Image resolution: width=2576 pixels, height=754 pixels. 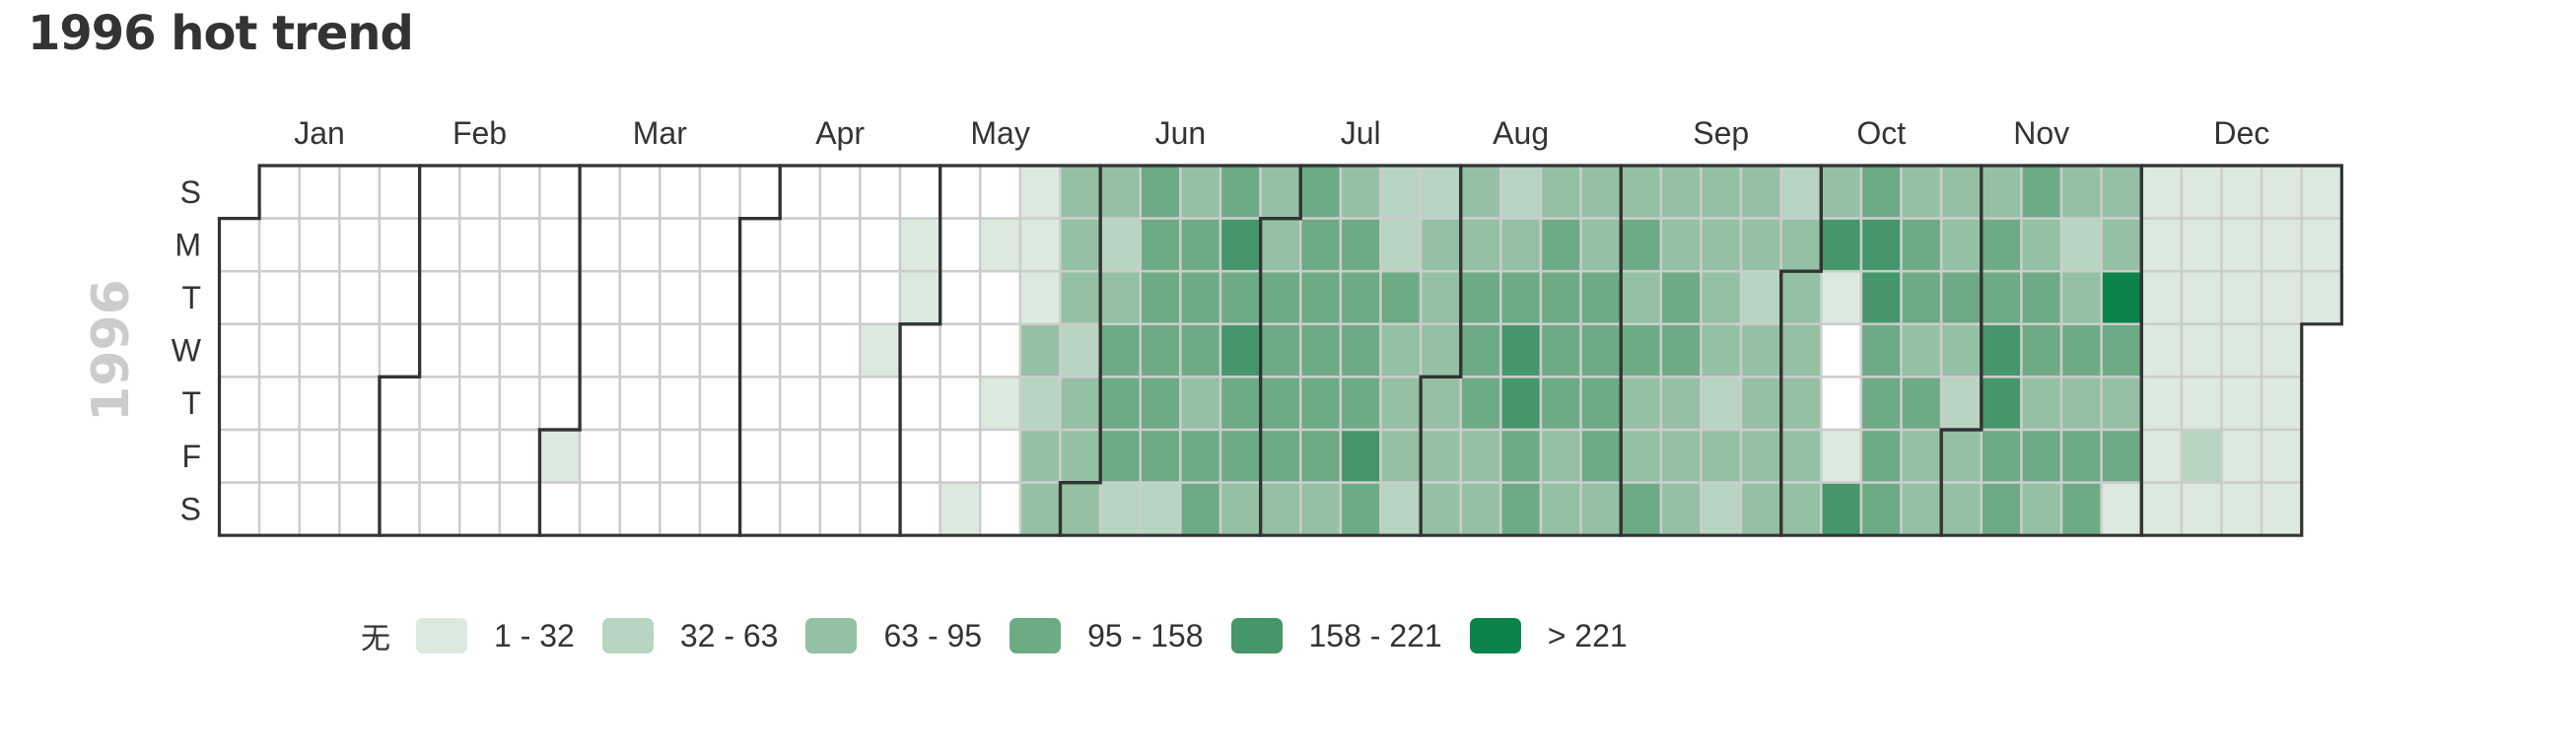 What do you see at coordinates (1336, 636) in the screenshot?
I see `legend-item-158-221: 158 - 221` at bounding box center [1336, 636].